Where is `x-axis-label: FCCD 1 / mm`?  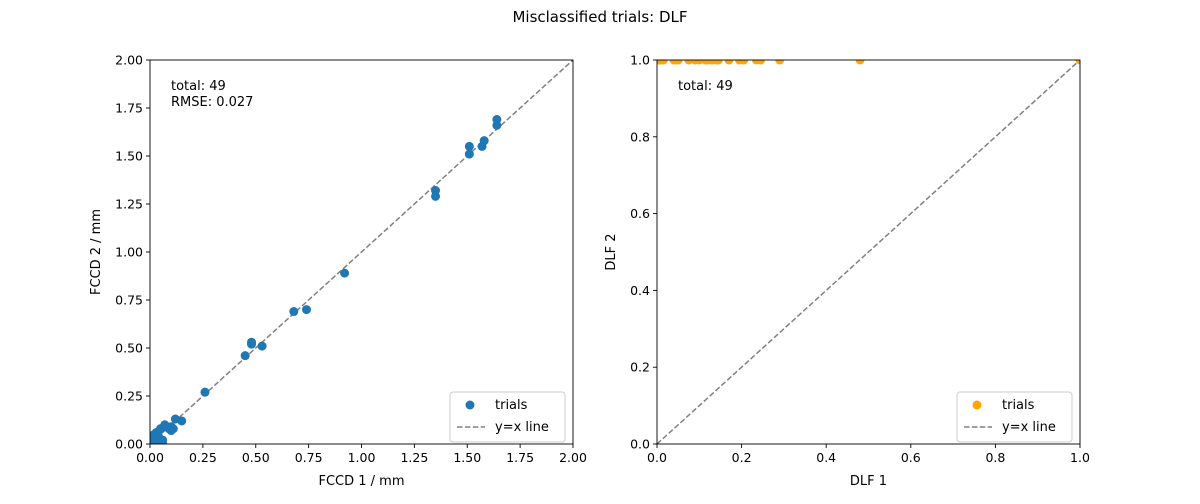 x-axis-label: FCCD 1 / mm is located at coordinates (361, 481).